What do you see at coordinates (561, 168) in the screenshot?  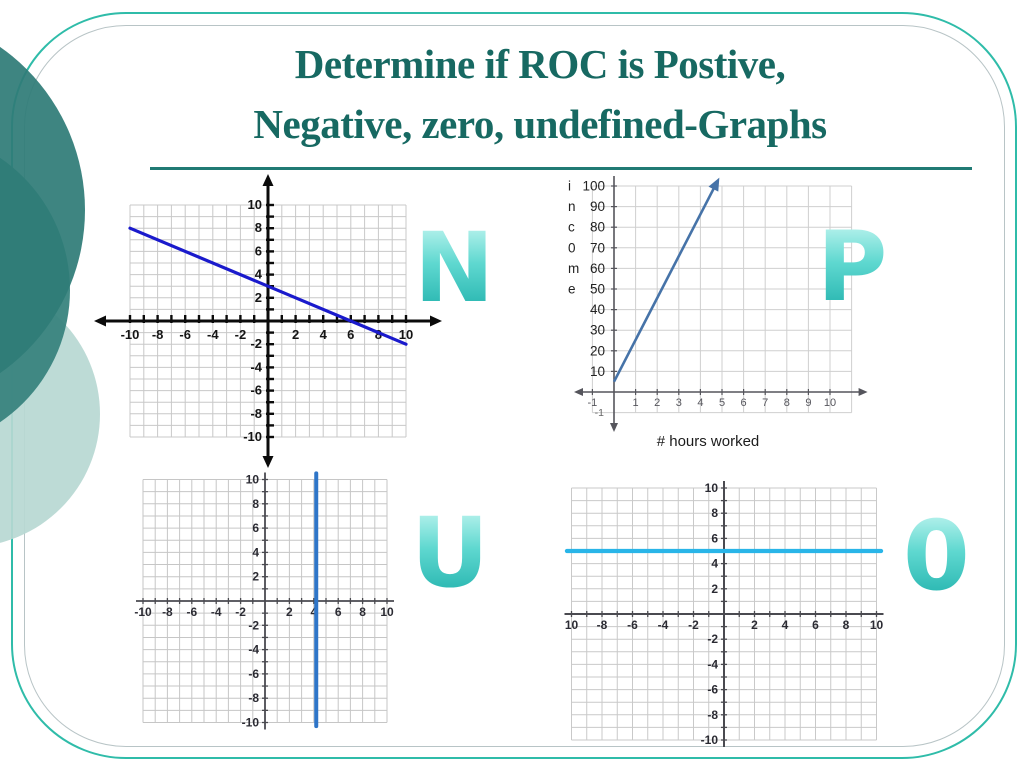 I see `title-underline` at bounding box center [561, 168].